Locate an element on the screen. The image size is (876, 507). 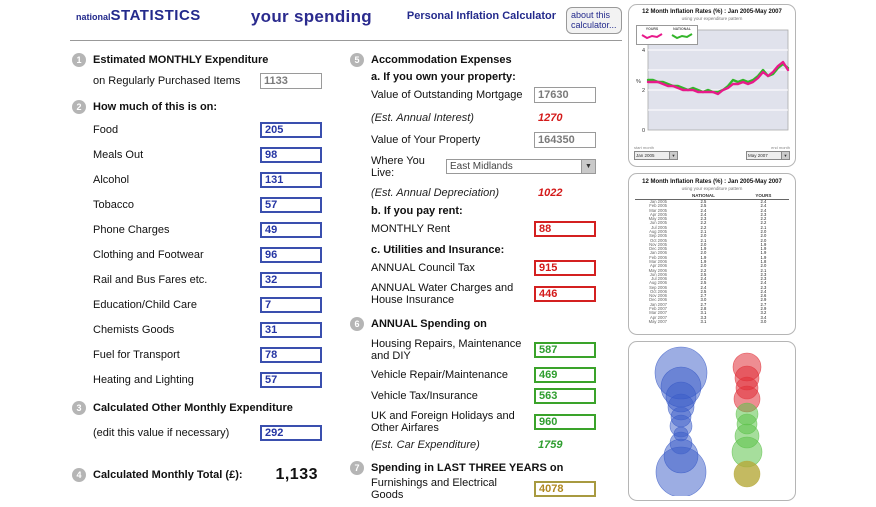
table-row: Dec 2006 3.0 2.9 is located at coordinates (708, 300).